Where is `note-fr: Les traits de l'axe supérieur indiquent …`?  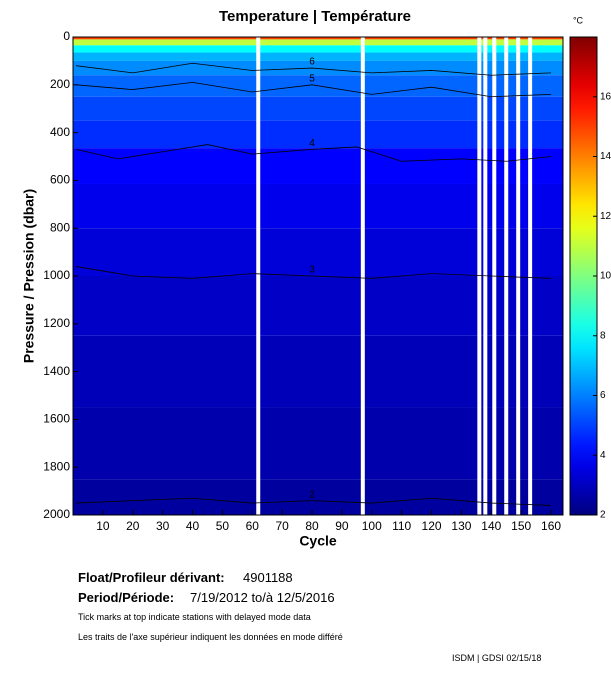
note-fr: Les traits de l'axe supérieur indiquent … is located at coordinates (210, 637).